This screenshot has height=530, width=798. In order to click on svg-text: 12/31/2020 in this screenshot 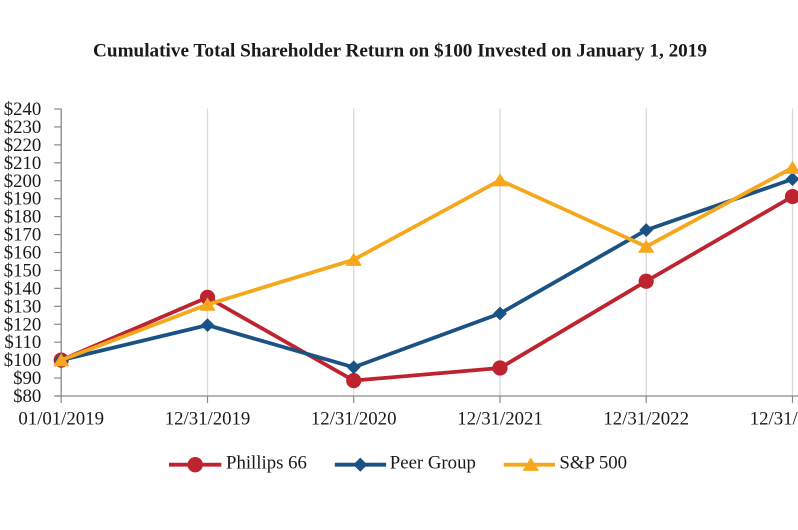, I will do `click(354, 419)`.